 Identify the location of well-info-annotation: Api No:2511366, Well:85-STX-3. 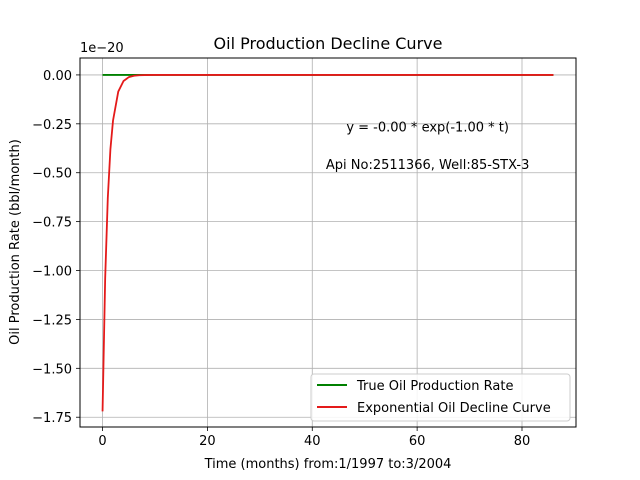
(427, 165).